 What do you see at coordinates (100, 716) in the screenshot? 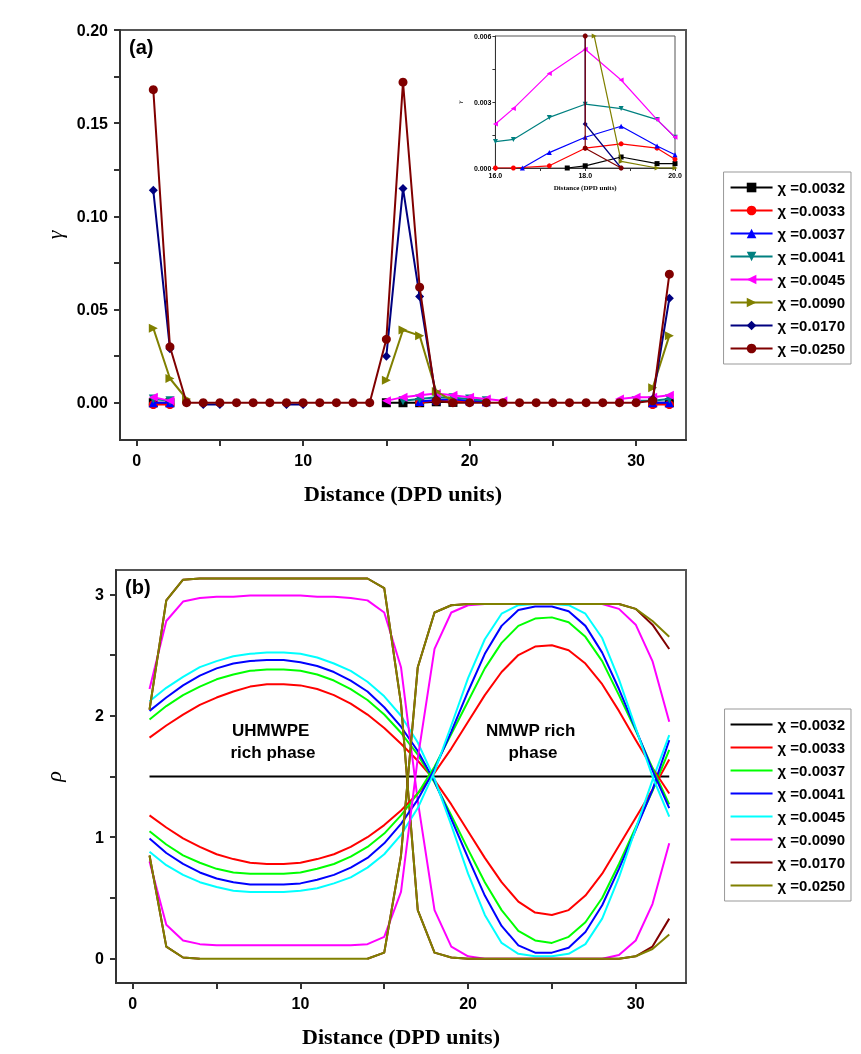
I see `y-tick-label: 2` at bounding box center [100, 716].